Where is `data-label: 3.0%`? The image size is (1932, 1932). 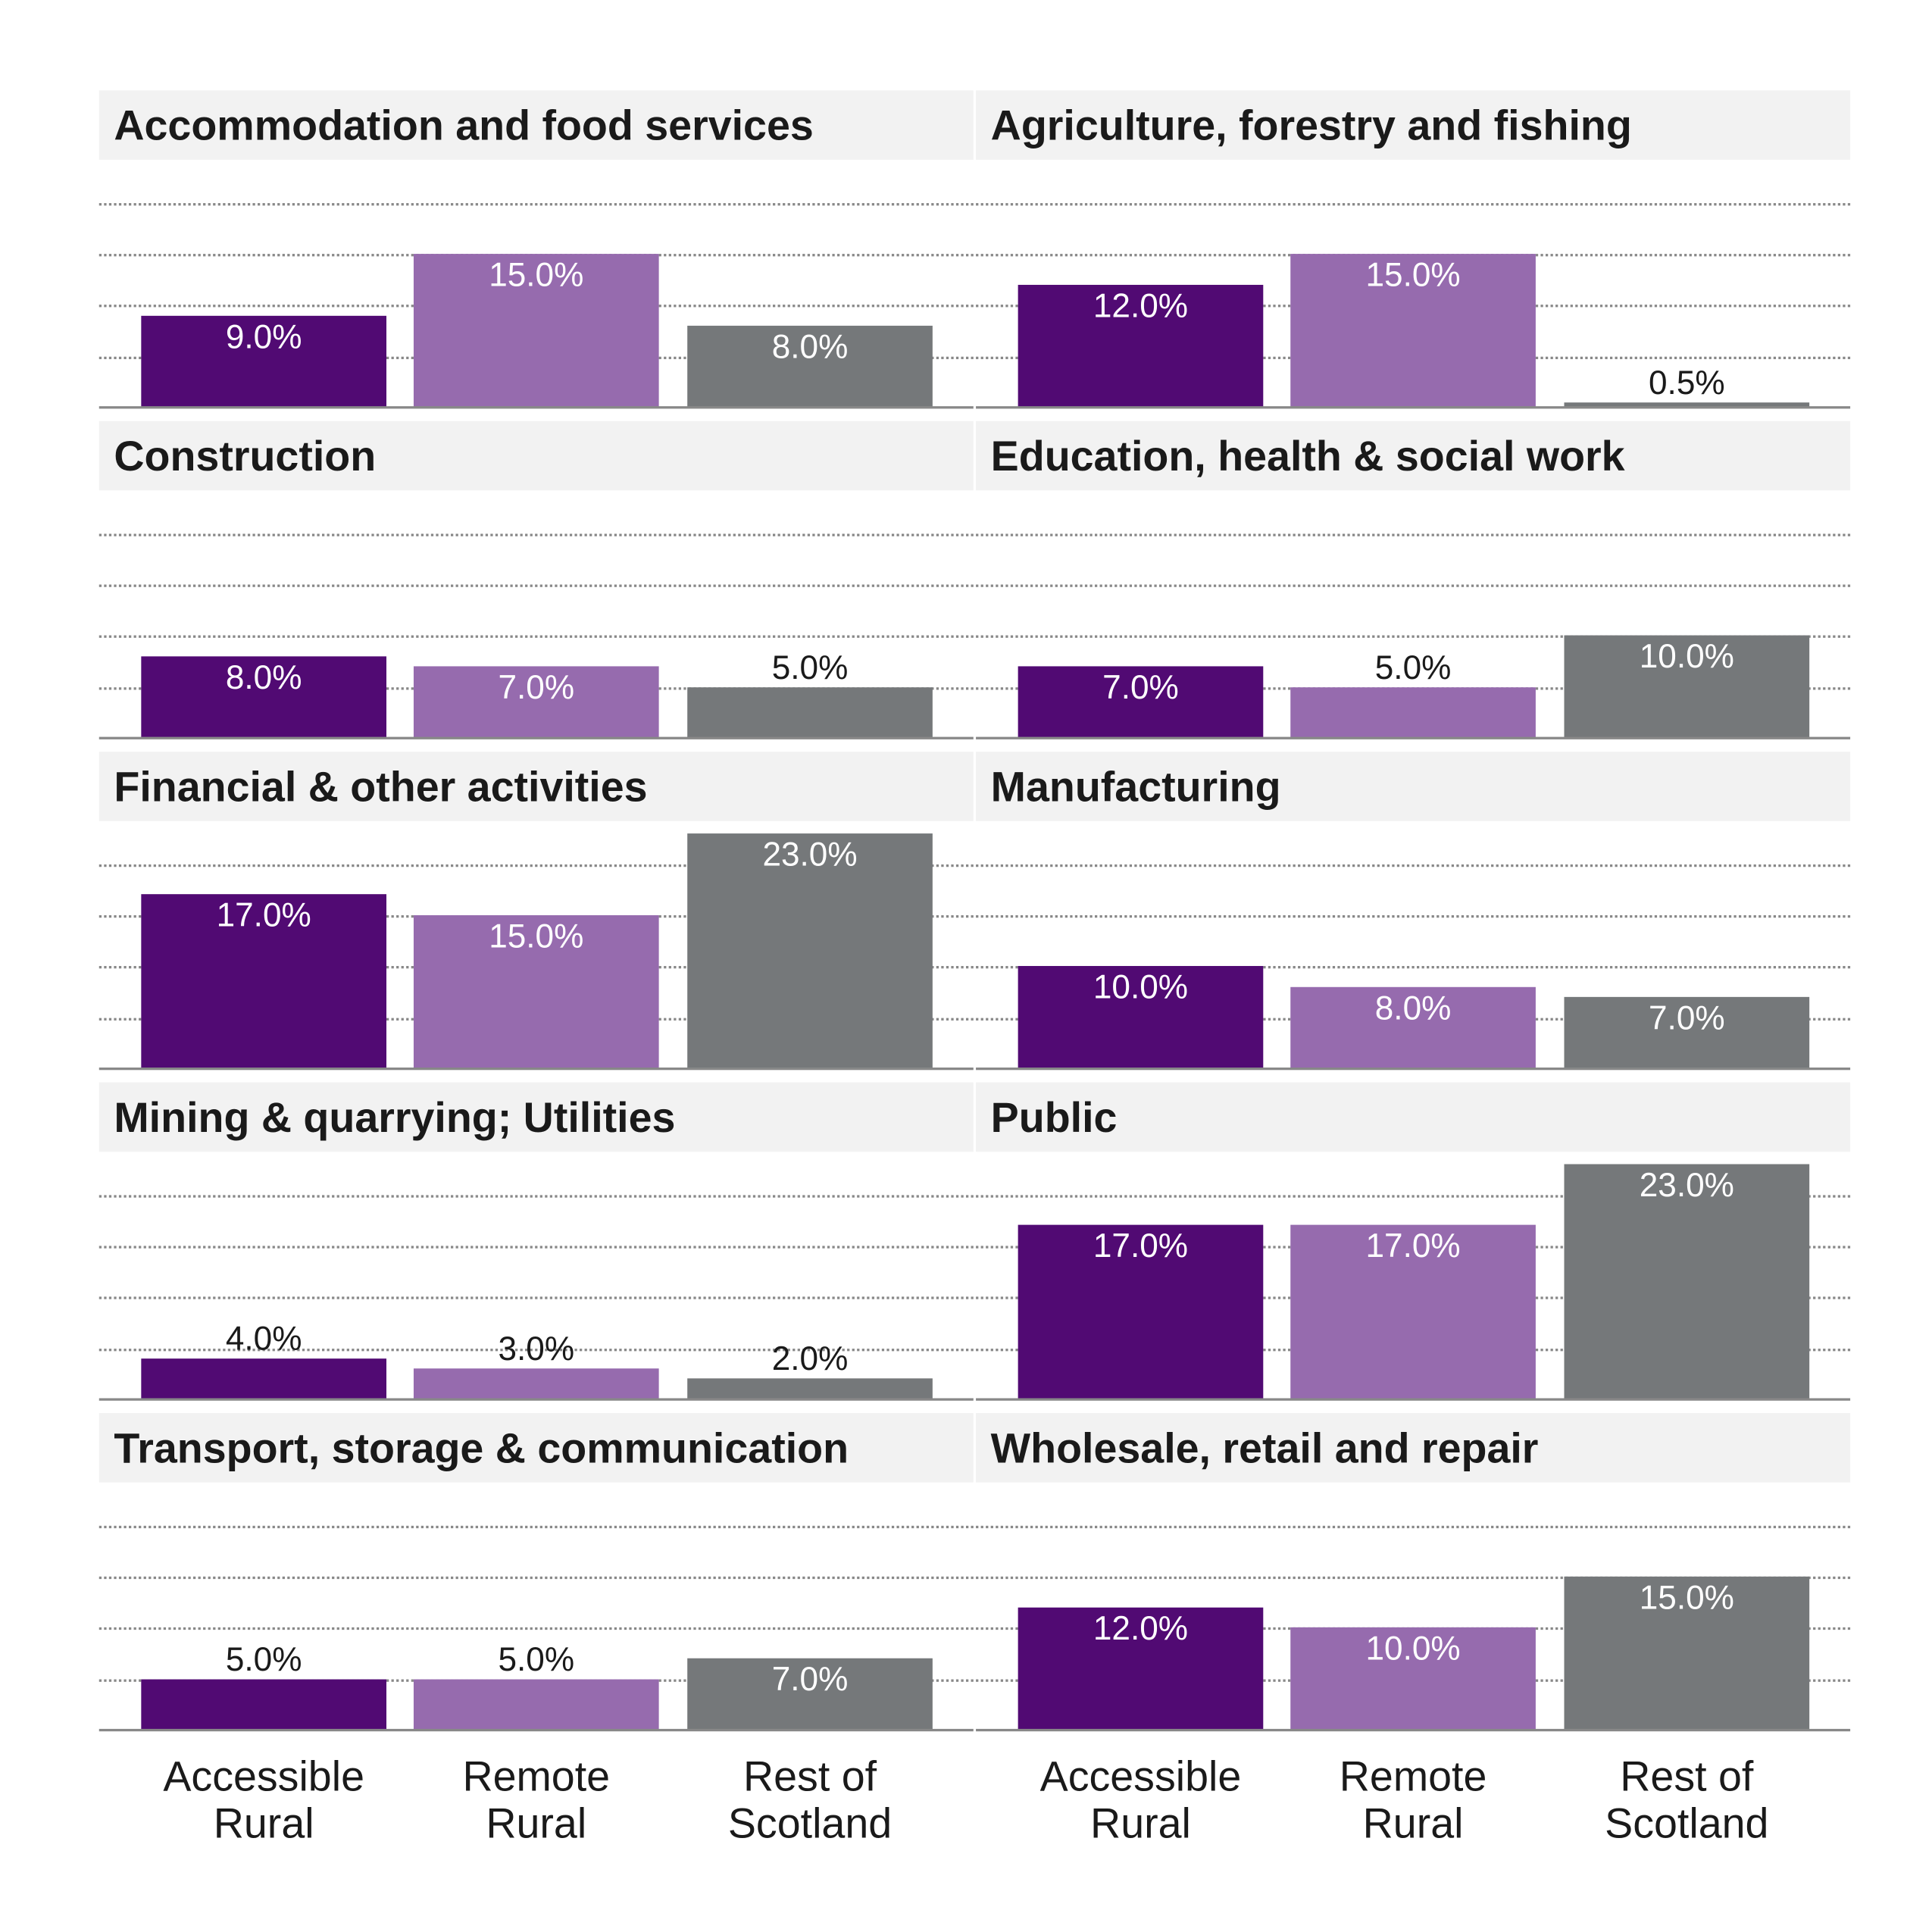 data-label: 3.0% is located at coordinates (536, 1349).